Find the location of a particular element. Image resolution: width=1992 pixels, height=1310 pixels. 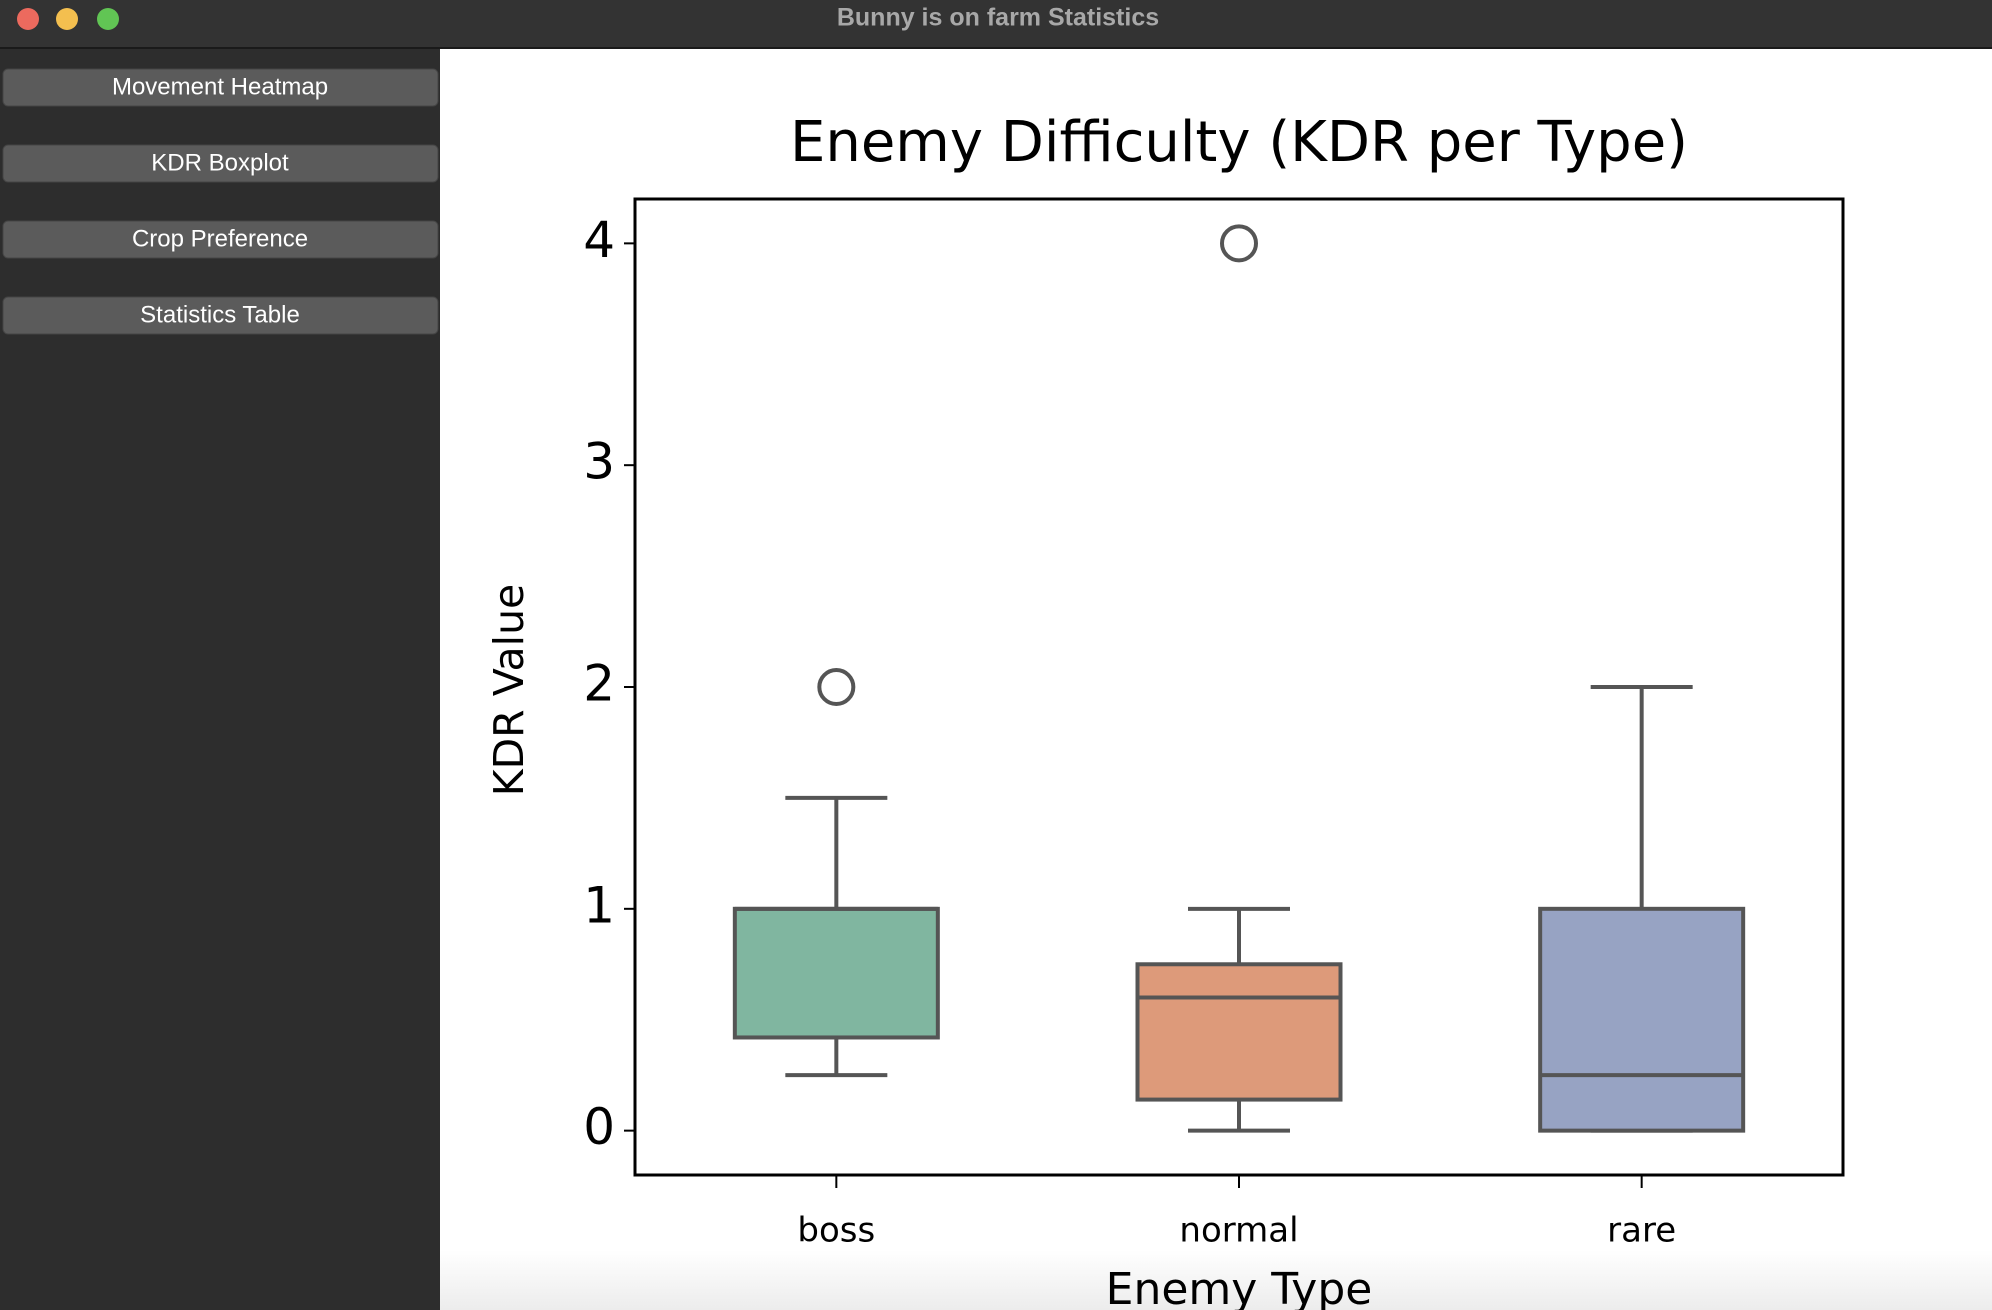

button-label: Movement Heatmap is located at coordinates (220, 86).